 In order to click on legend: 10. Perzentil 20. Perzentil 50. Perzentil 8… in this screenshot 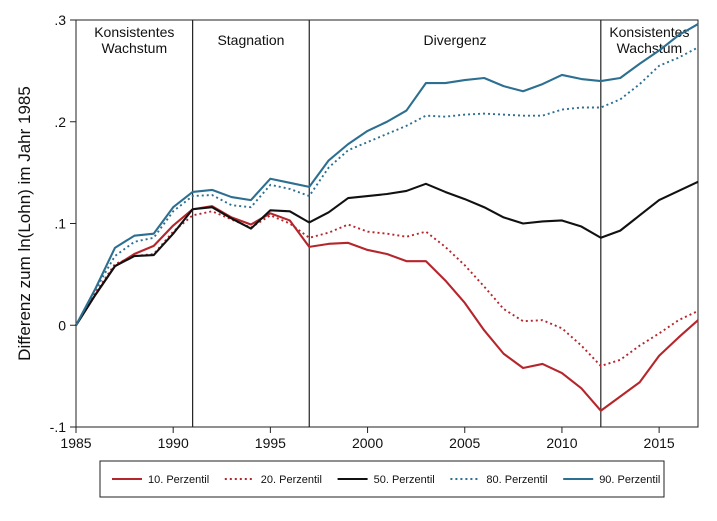, I will do `click(382, 479)`.